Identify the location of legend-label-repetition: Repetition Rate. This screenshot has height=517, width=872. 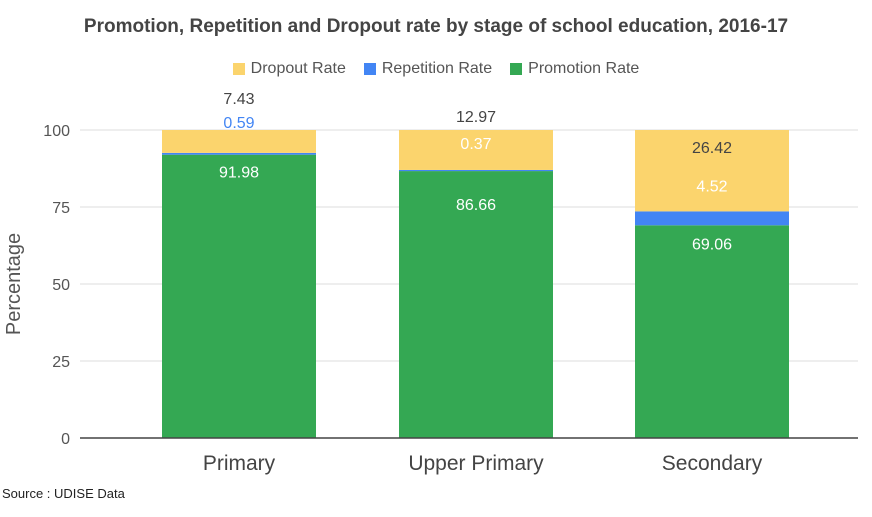
(437, 68).